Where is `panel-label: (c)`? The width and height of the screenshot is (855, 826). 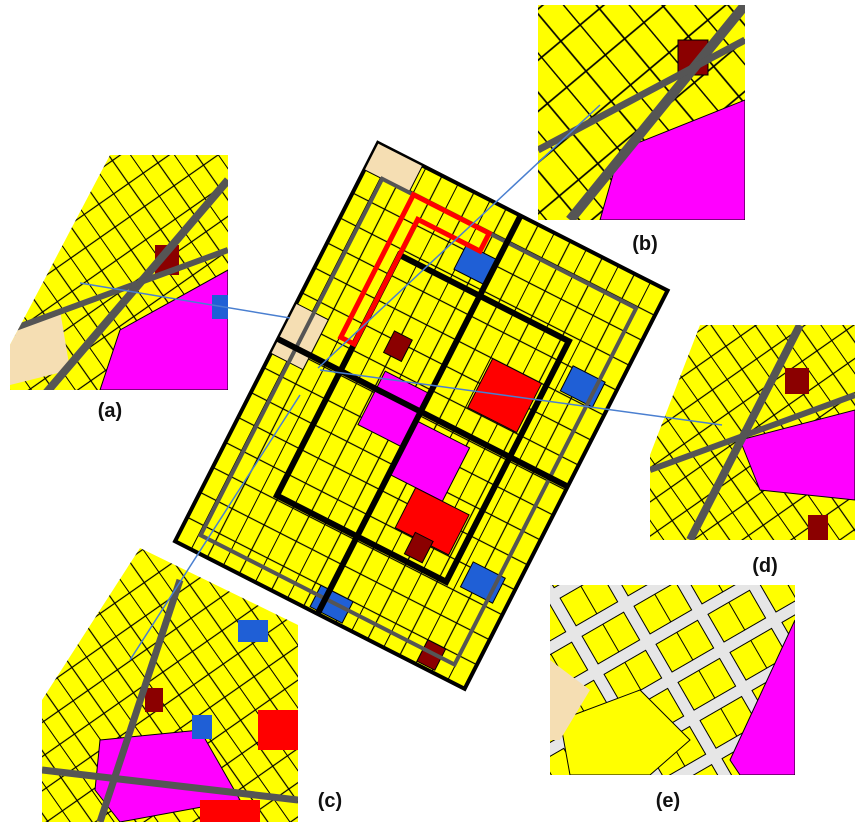
panel-label: (c) is located at coordinates (330, 801).